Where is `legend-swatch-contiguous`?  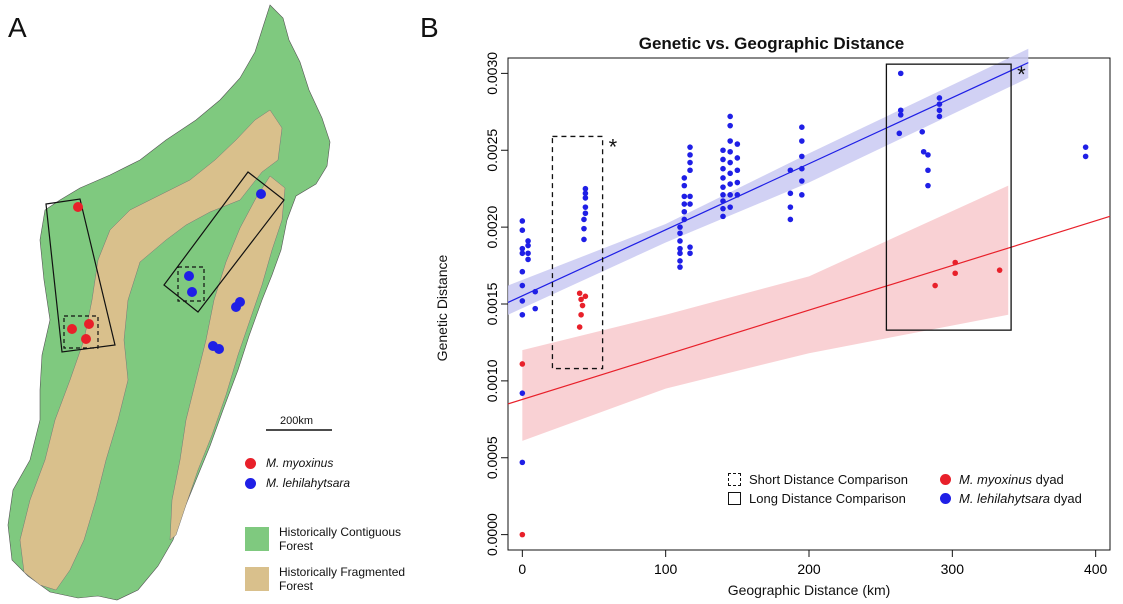 legend-swatch-contiguous is located at coordinates (257, 539).